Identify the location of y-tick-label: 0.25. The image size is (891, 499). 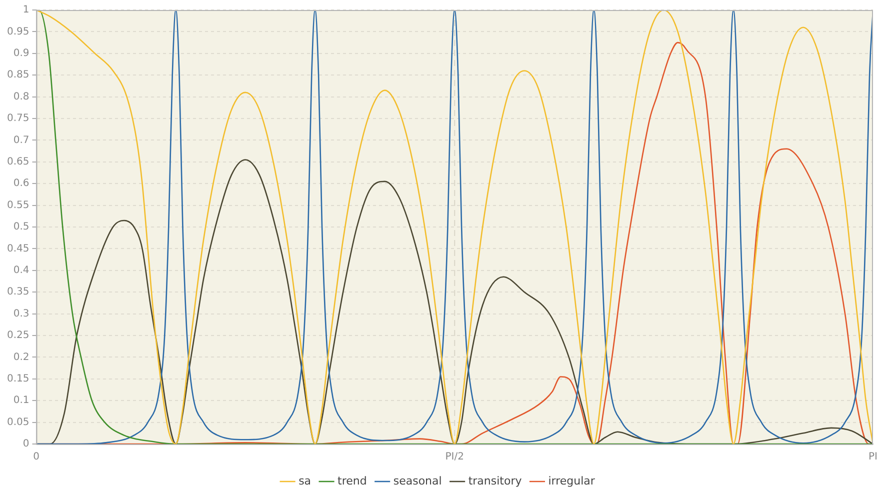
(18, 336).